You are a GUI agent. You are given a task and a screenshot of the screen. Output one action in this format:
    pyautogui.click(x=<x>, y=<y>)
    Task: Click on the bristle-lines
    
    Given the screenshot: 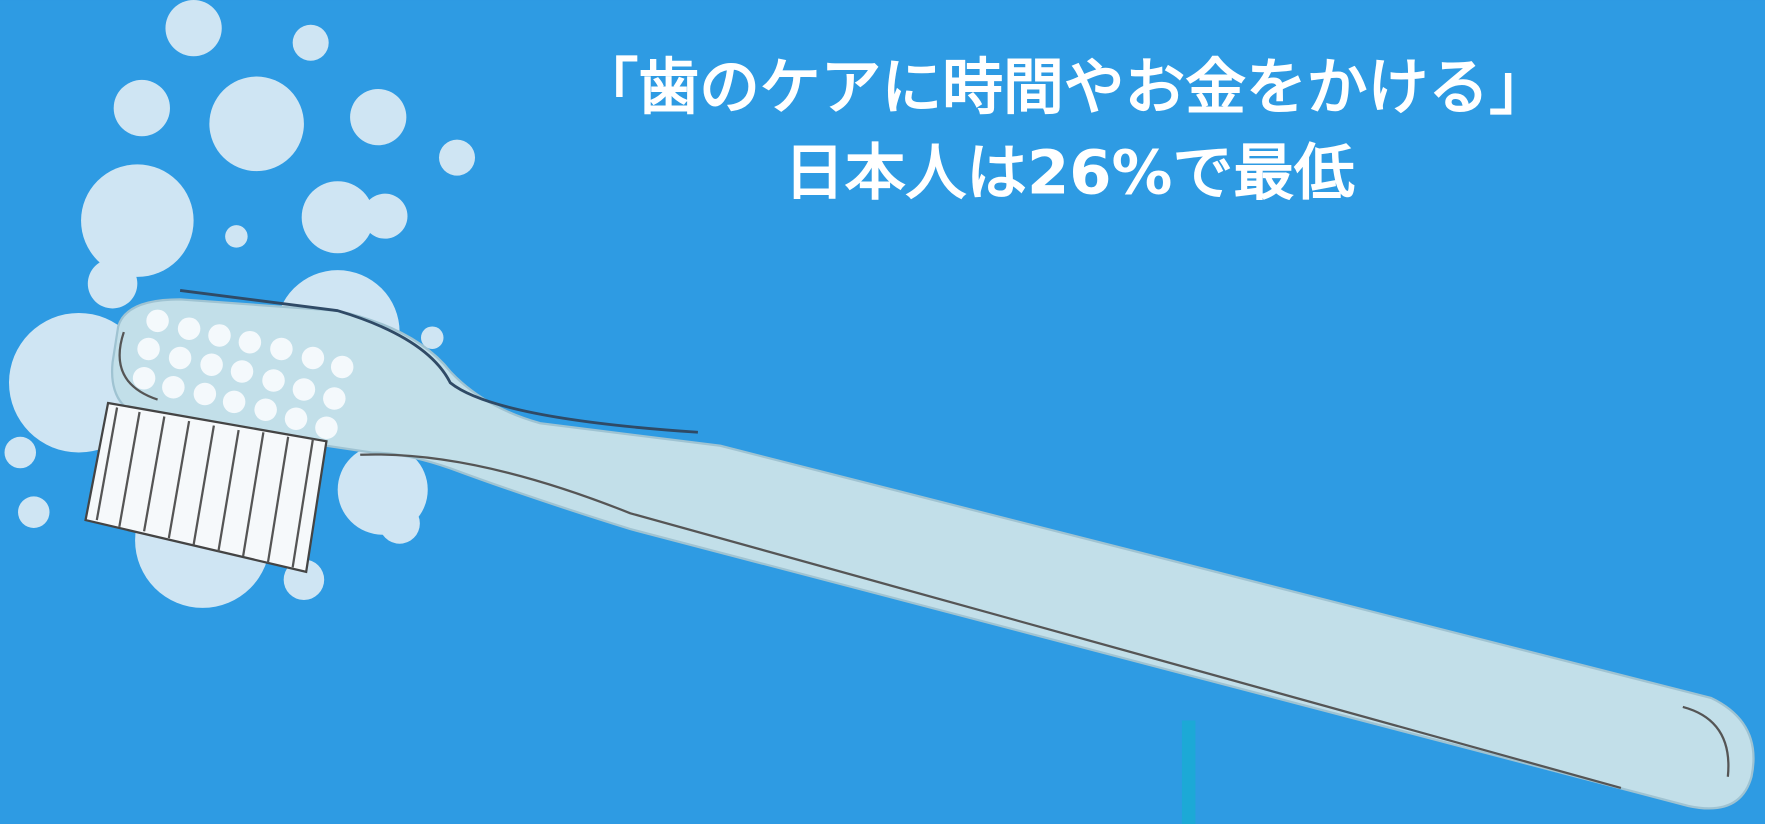 What is the action you would take?
    pyautogui.click(x=205, y=487)
    